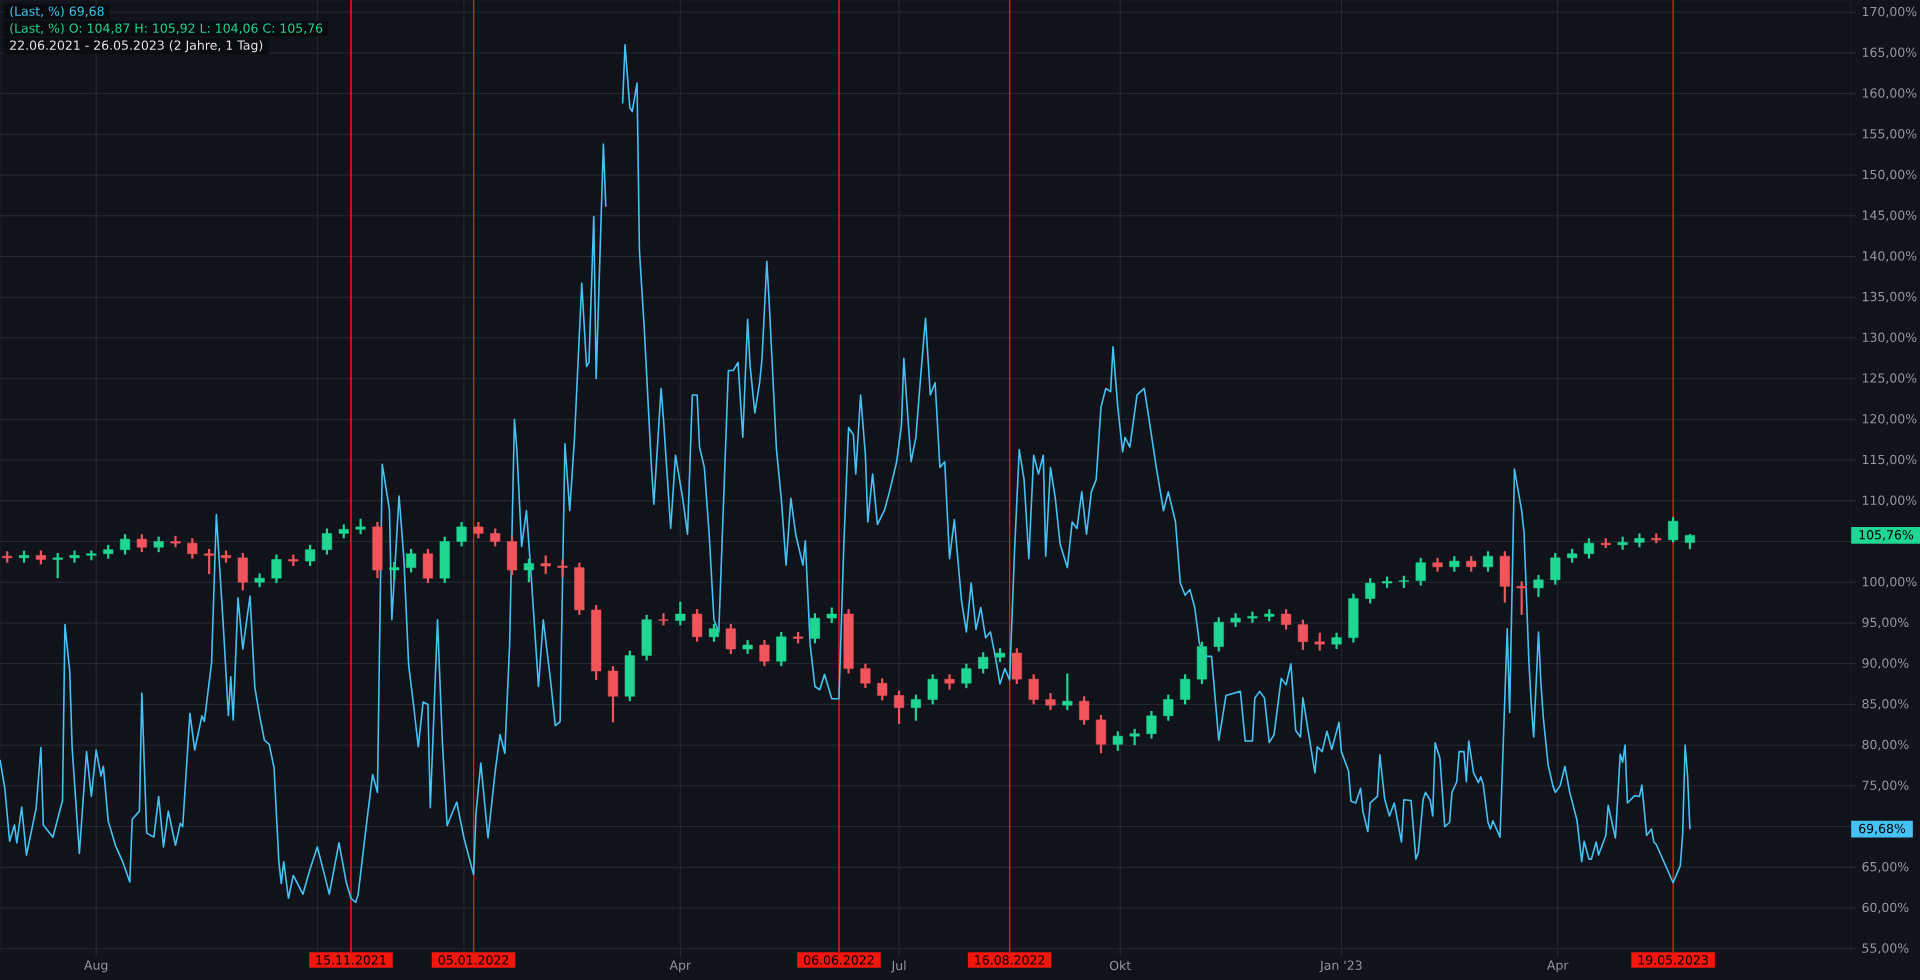 Image resolution: width=1920 pixels, height=980 pixels. Describe the element at coordinates (1885, 623) in the screenshot. I see `y-tick-label: 95,00%` at that location.